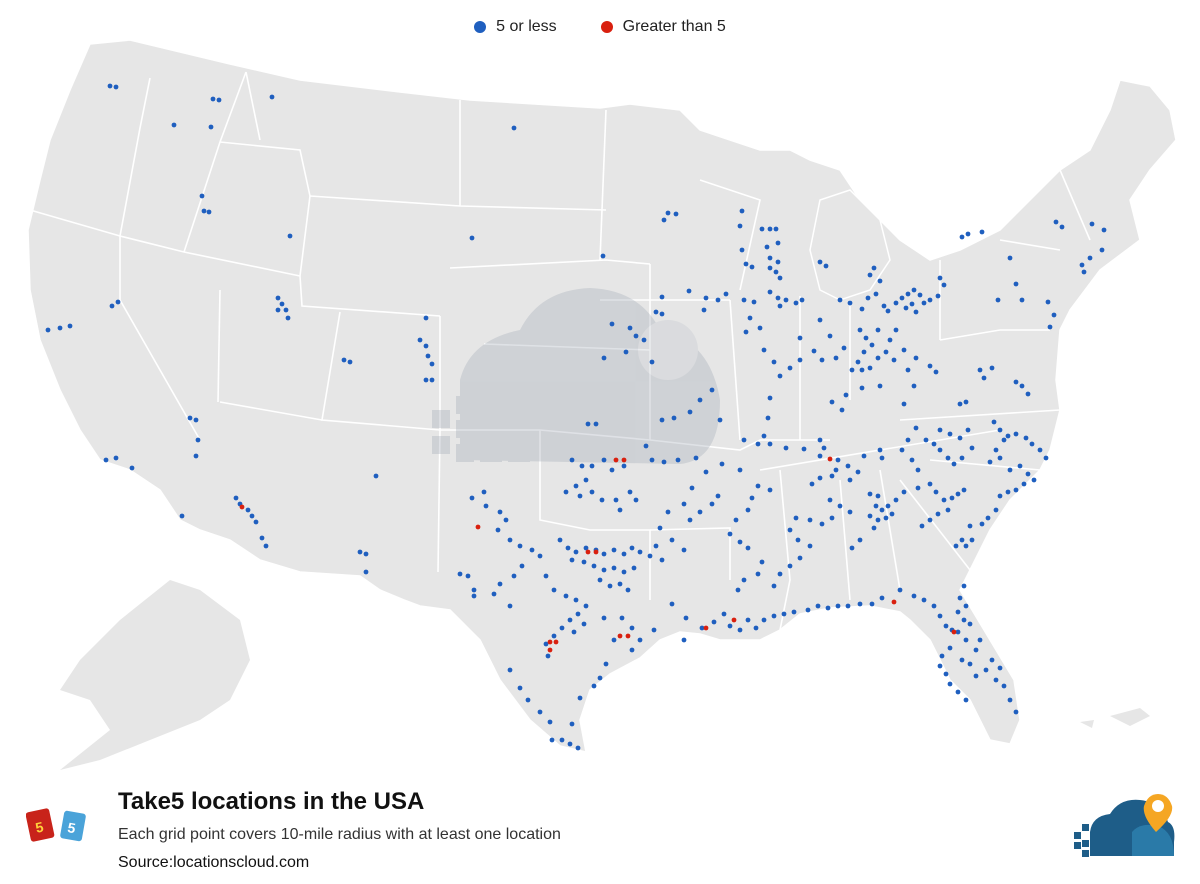  I want to click on legend-swatch-blue, so click(480, 27).